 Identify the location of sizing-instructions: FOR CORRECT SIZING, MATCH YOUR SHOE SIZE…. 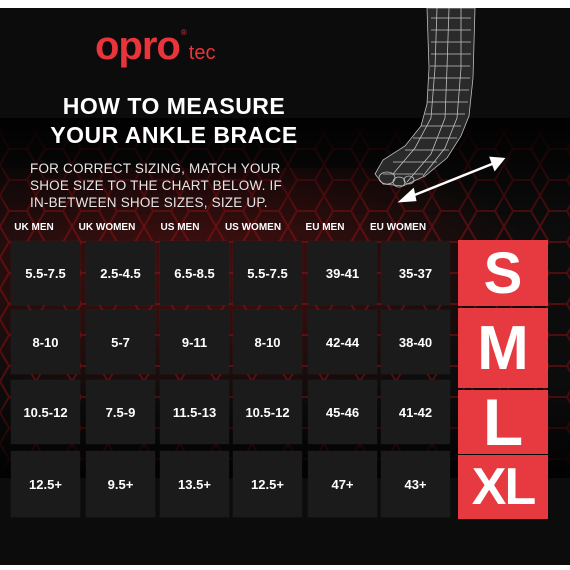
(167, 185).